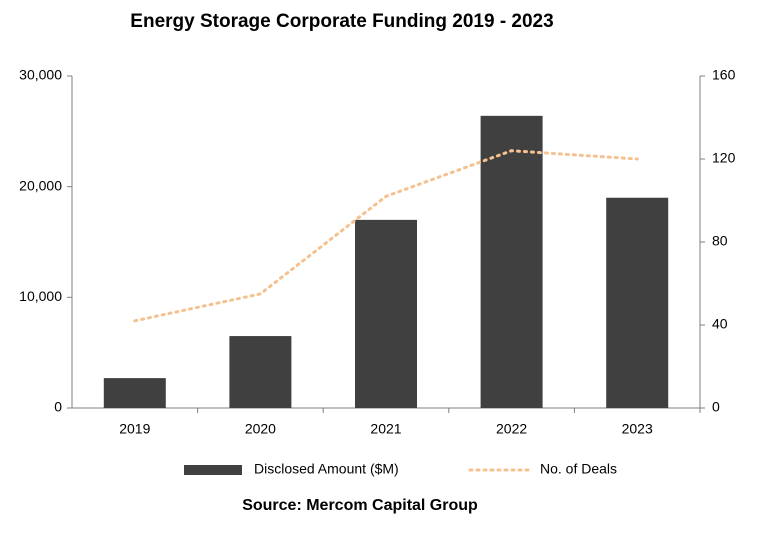 The image size is (768, 534). I want to click on y2-tick-label: 0, so click(716, 407).